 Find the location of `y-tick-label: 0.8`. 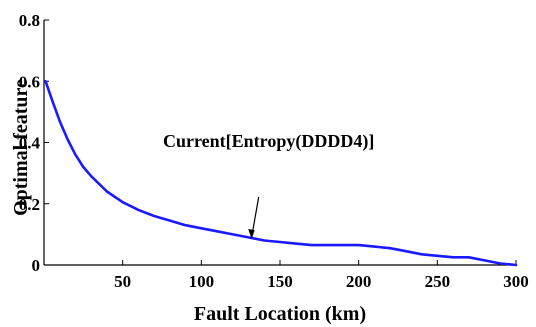

y-tick-label: 0.8 is located at coordinates (29, 20).